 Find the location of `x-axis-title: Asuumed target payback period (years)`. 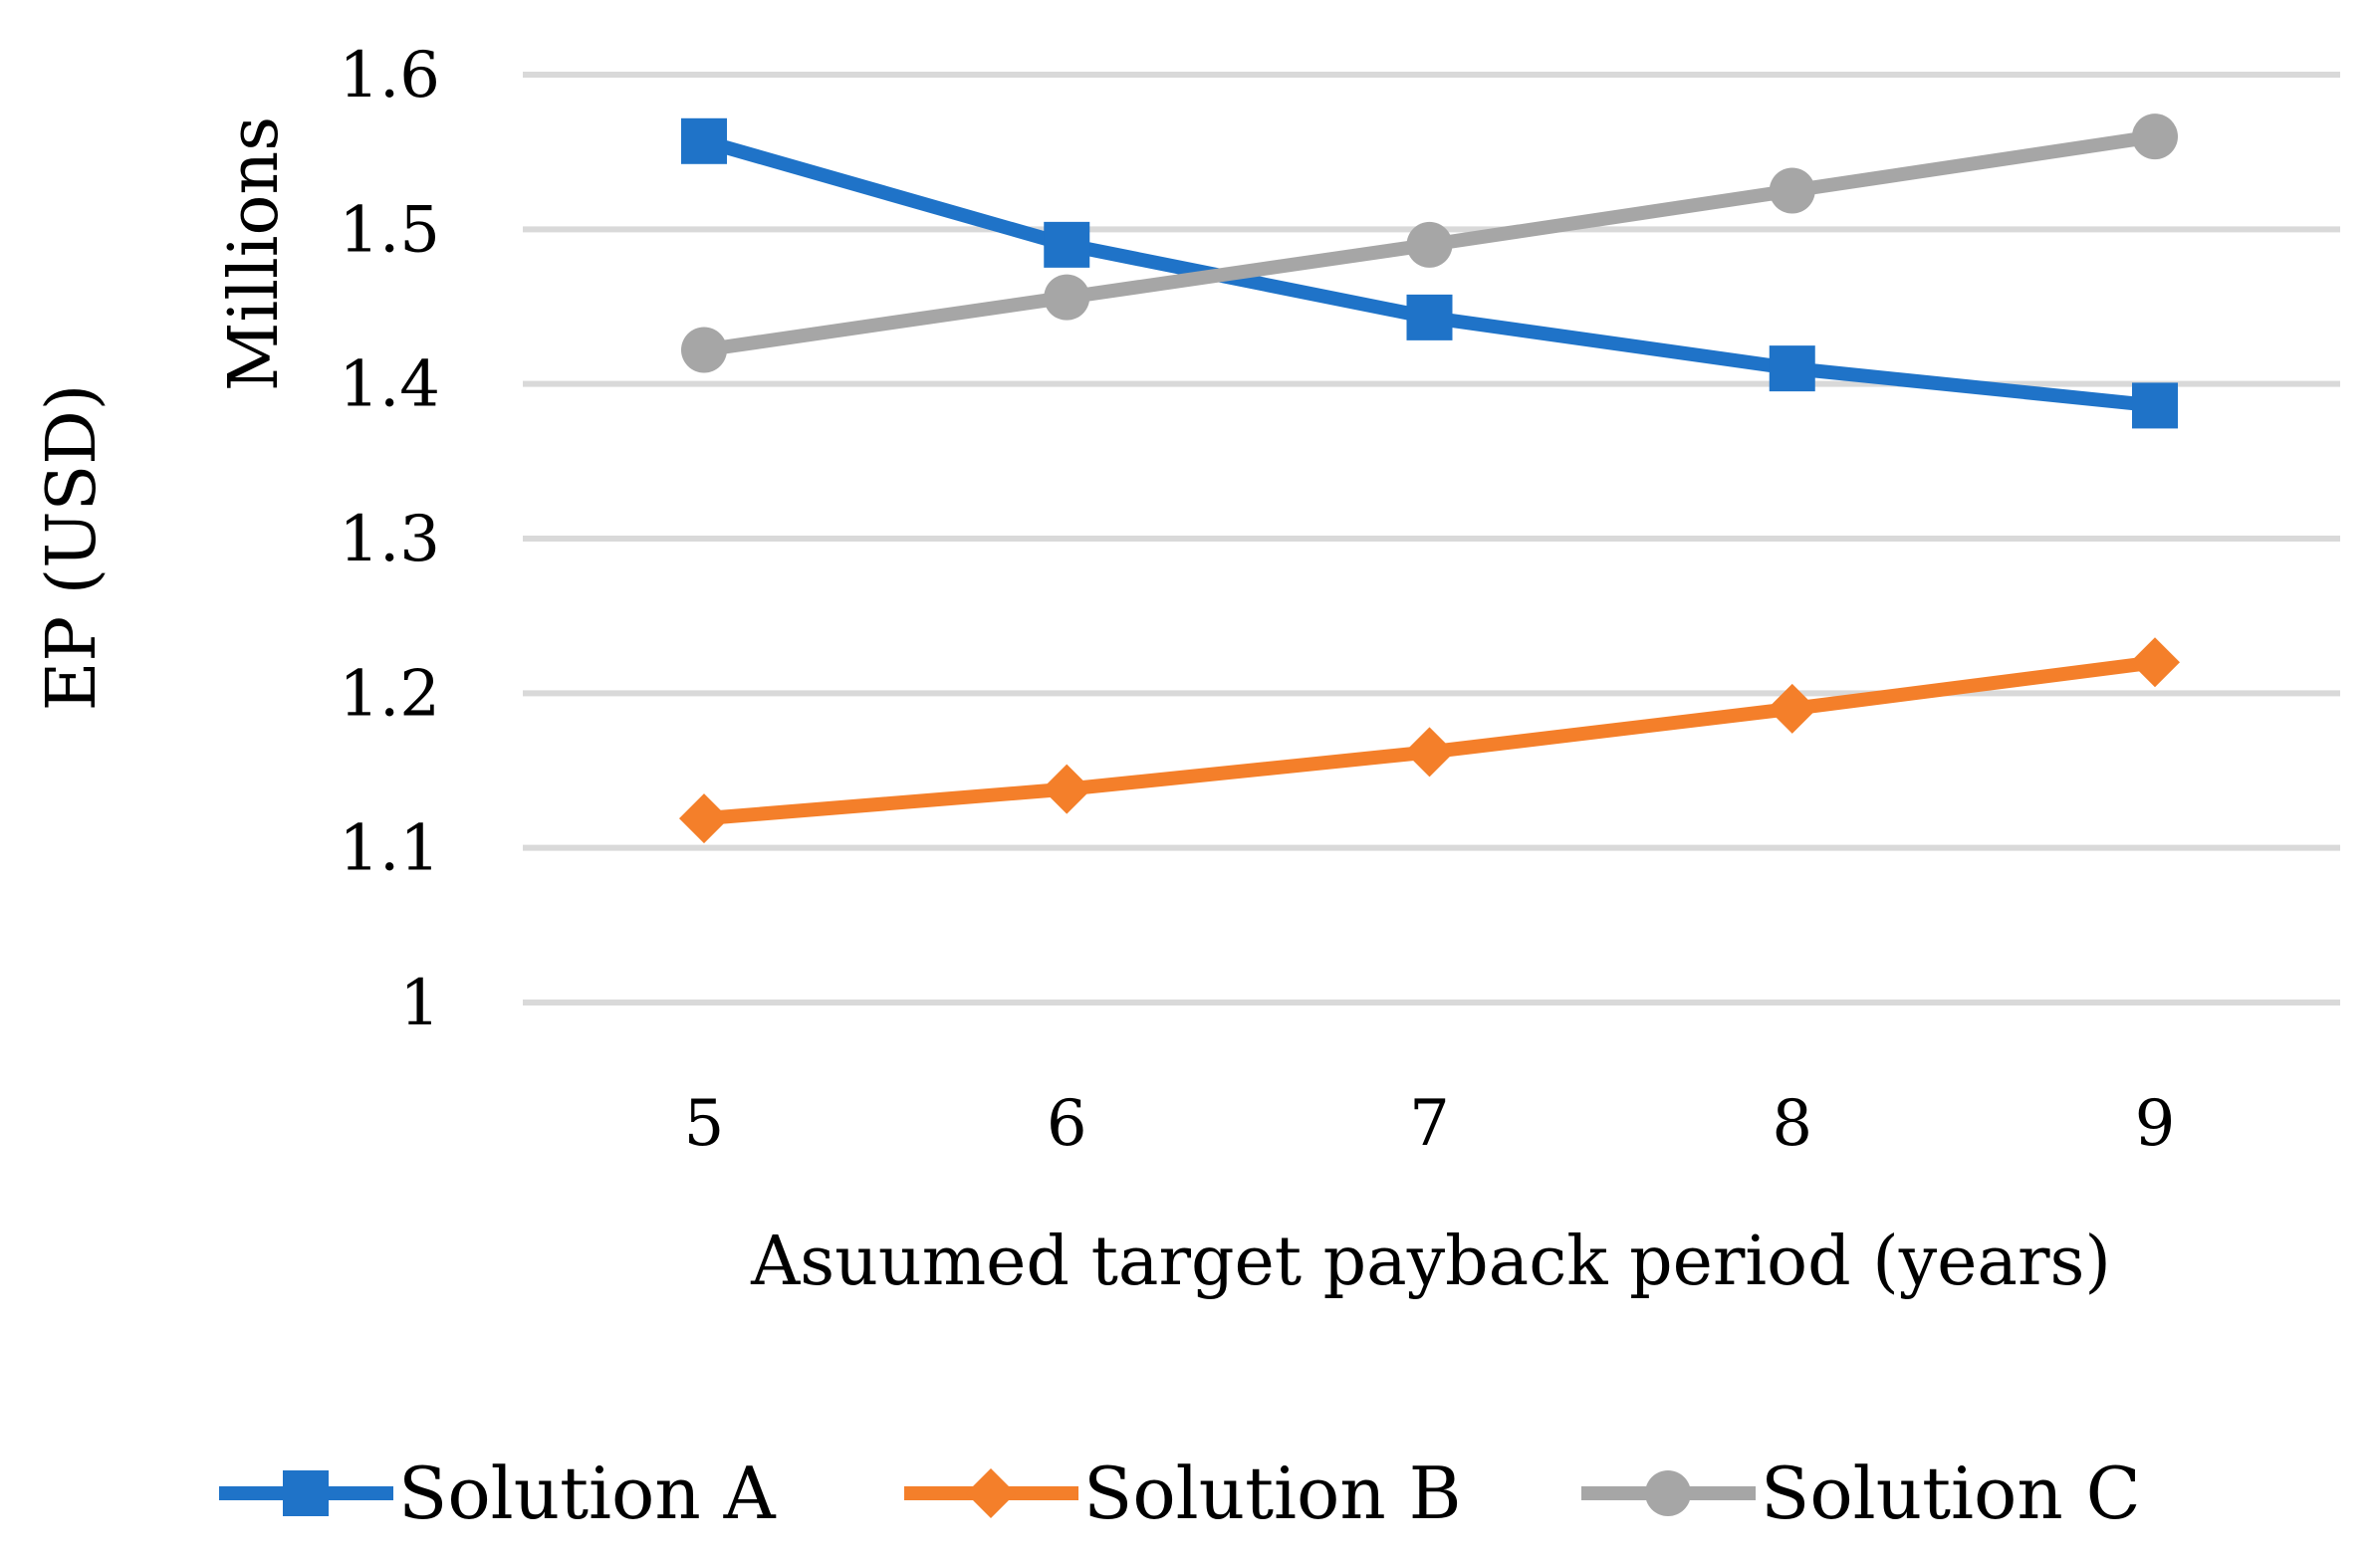

x-axis-title: Asuumed target payback period (years) is located at coordinates (1431, 1262).